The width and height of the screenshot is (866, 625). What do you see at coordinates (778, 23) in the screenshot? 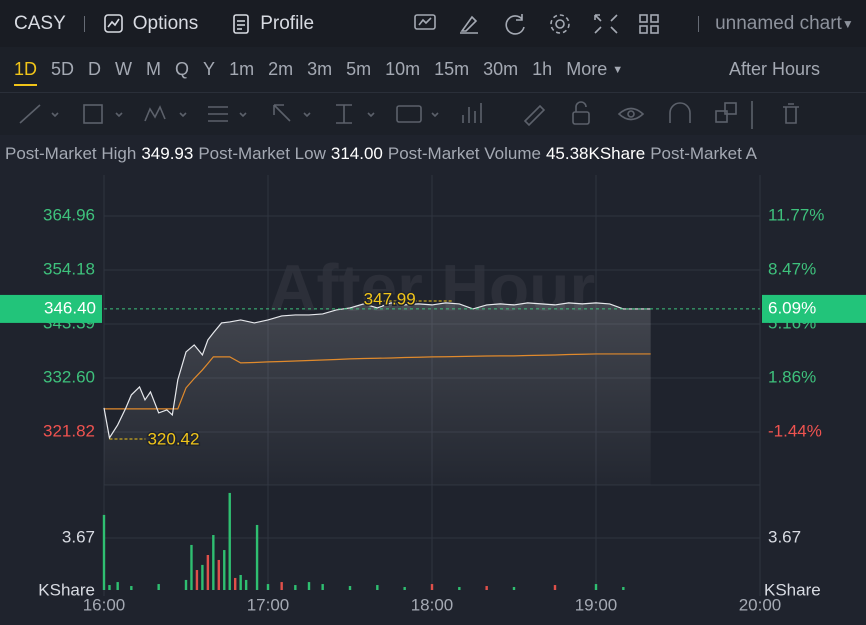
I see `chart-name: unnamed chart` at bounding box center [778, 23].